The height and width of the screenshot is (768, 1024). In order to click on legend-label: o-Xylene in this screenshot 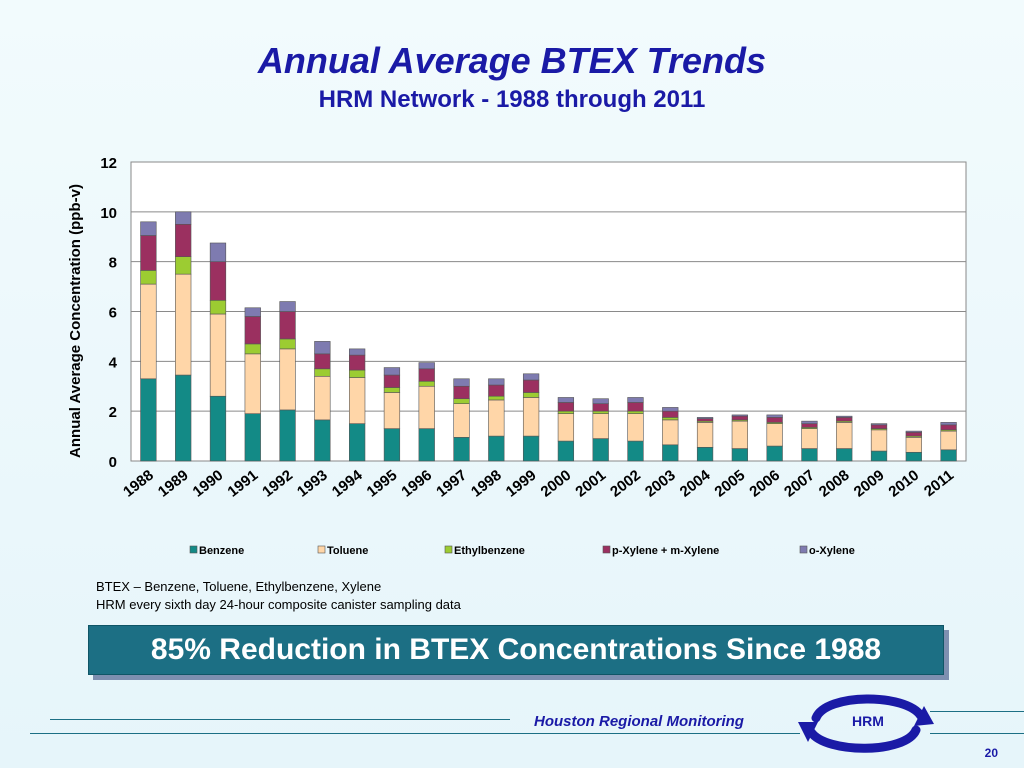, I will do `click(832, 551)`.